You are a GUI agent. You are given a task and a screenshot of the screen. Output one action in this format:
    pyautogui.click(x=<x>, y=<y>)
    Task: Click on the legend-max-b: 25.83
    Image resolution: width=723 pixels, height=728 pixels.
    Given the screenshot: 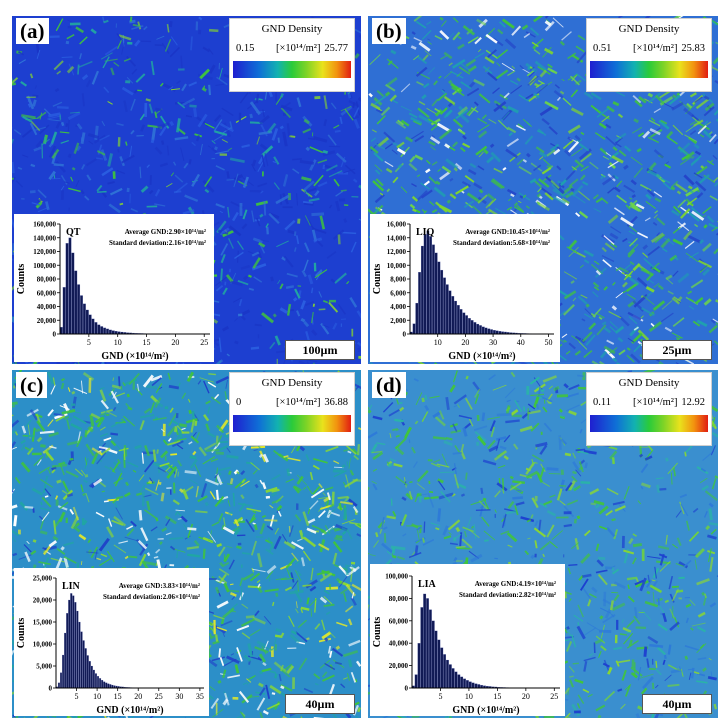 What is the action you would take?
    pyautogui.click(x=693, y=48)
    